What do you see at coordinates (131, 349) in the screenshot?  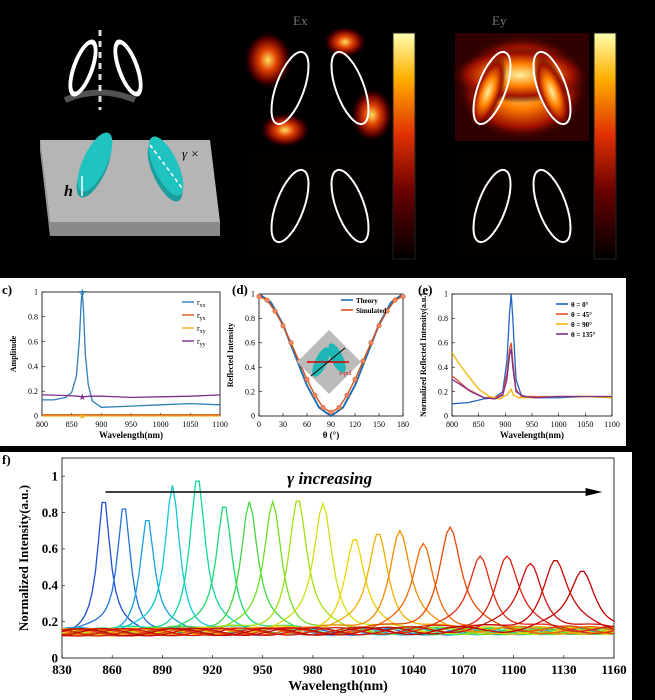 I see `series-line-rxx` at bounding box center [131, 349].